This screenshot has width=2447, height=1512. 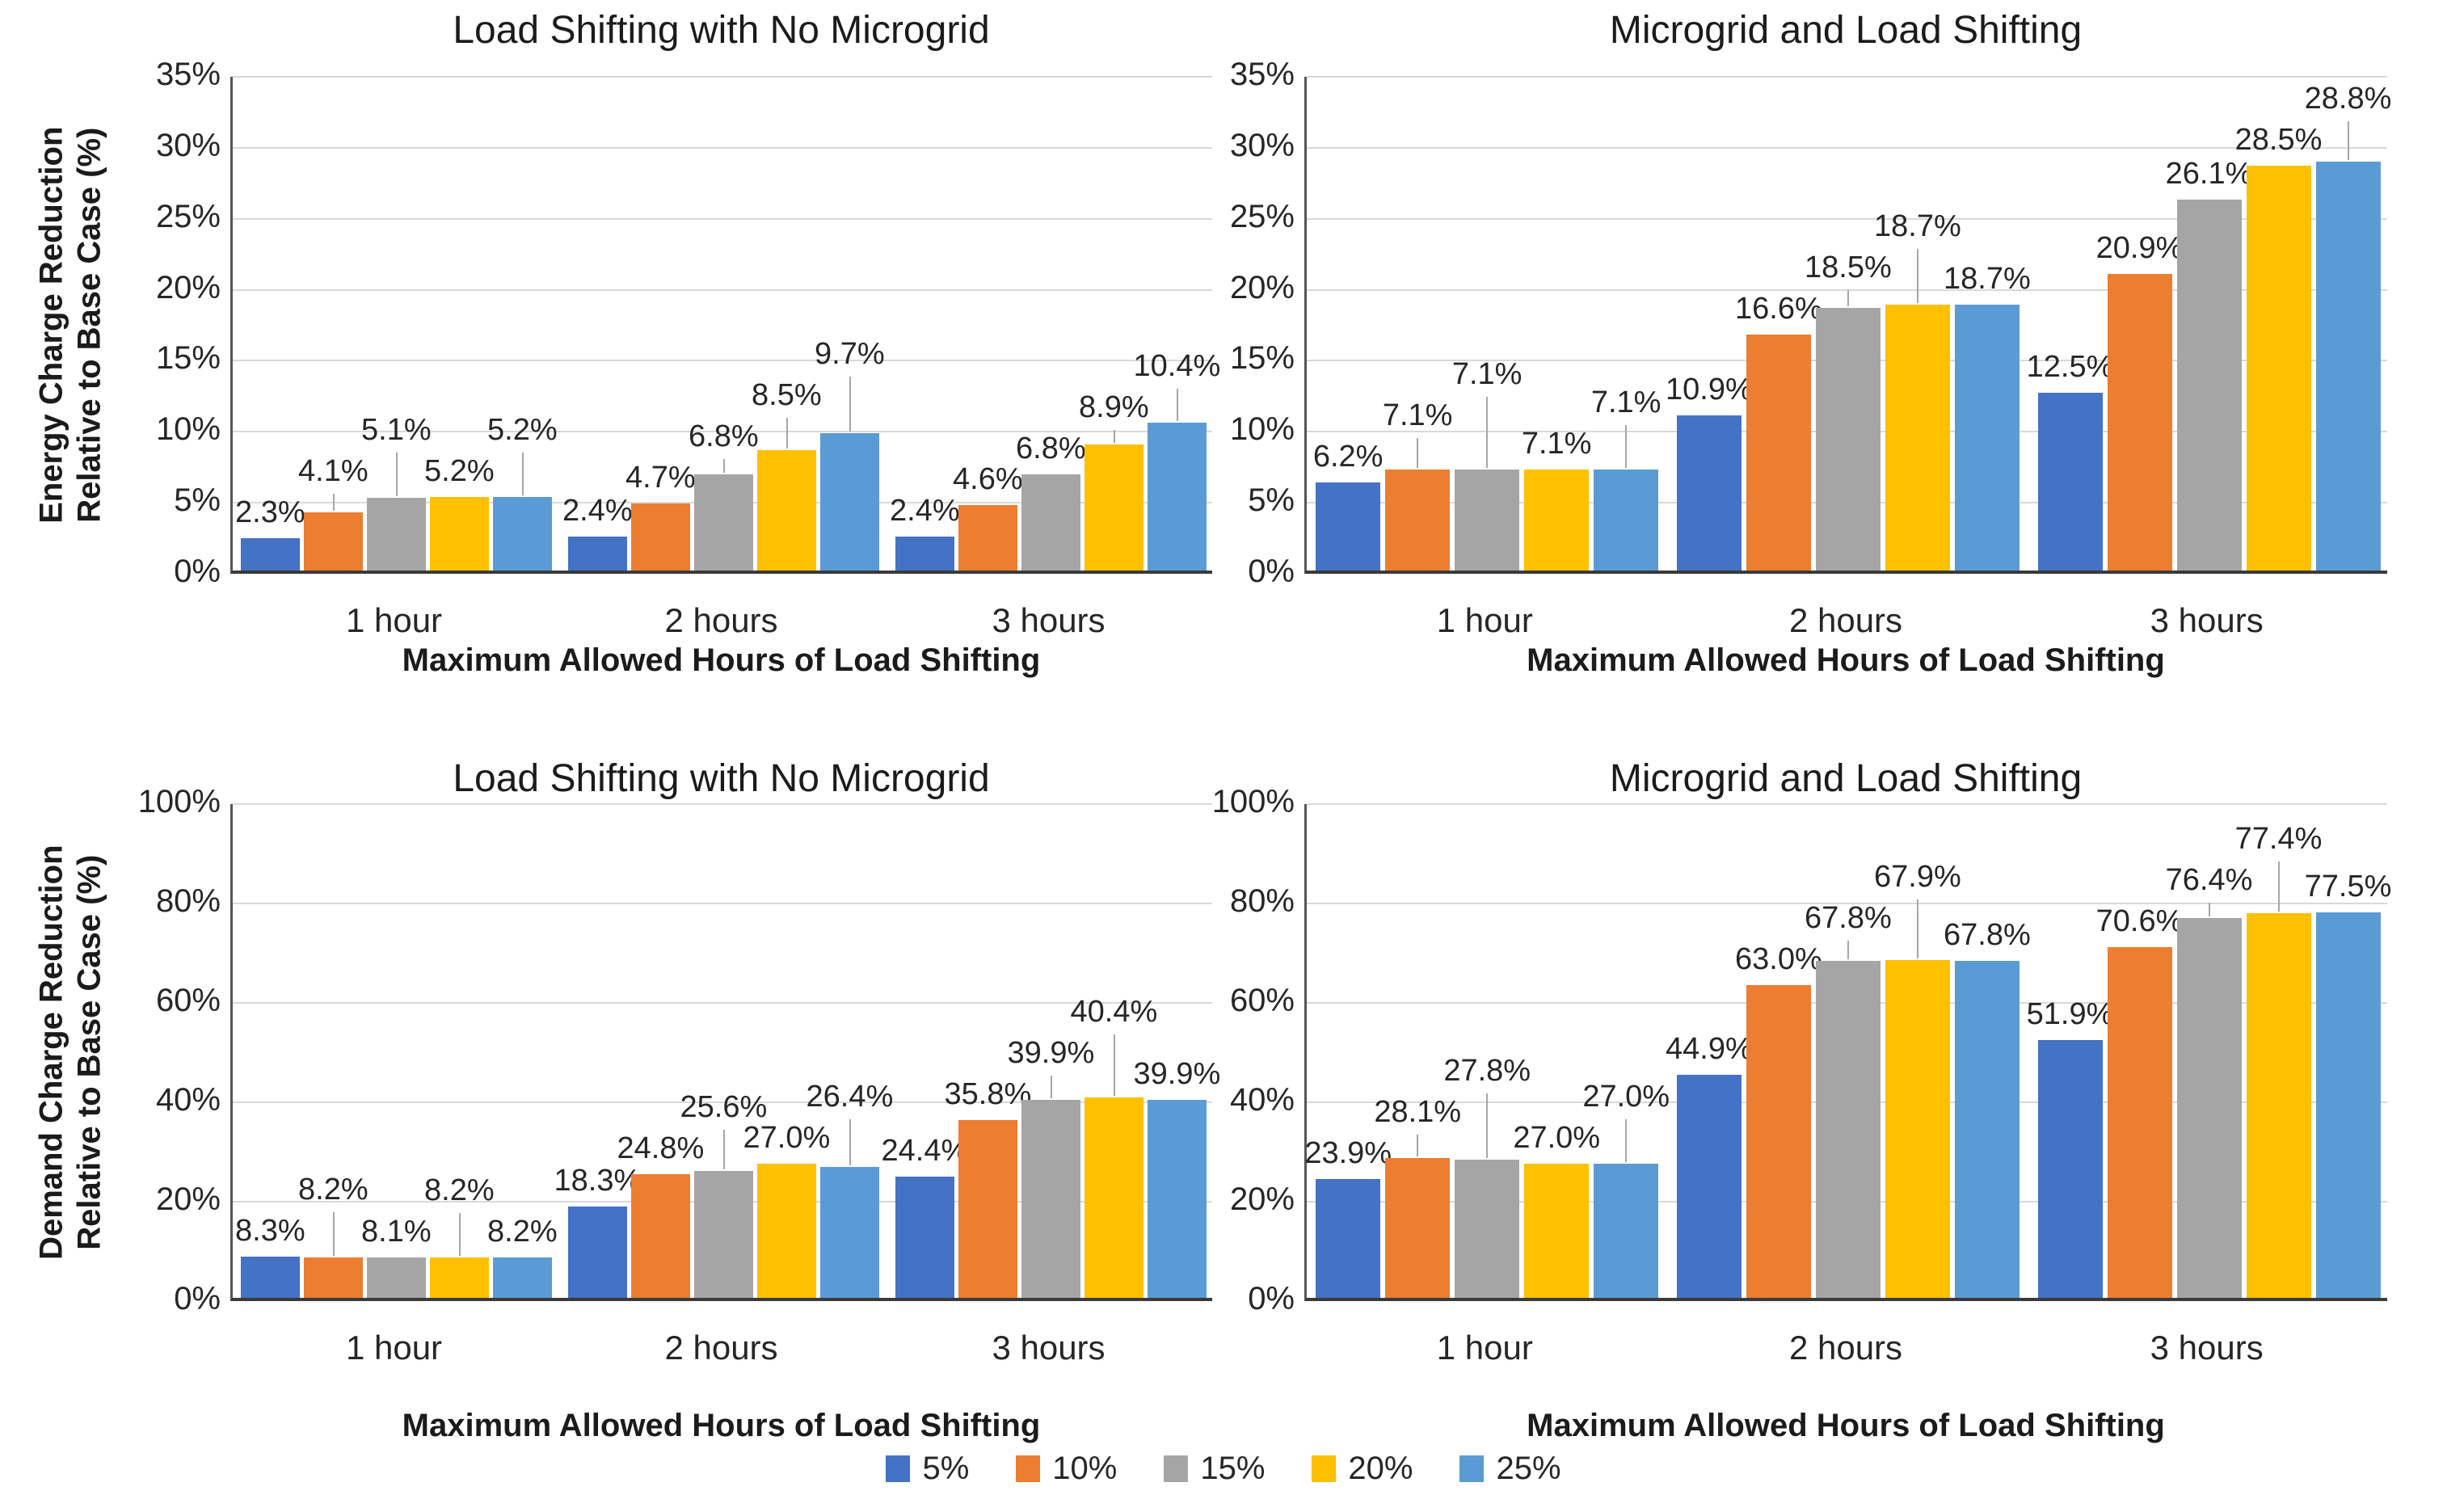 I want to click on bar-value-label: 51.9%, so click(x=2070, y=1013).